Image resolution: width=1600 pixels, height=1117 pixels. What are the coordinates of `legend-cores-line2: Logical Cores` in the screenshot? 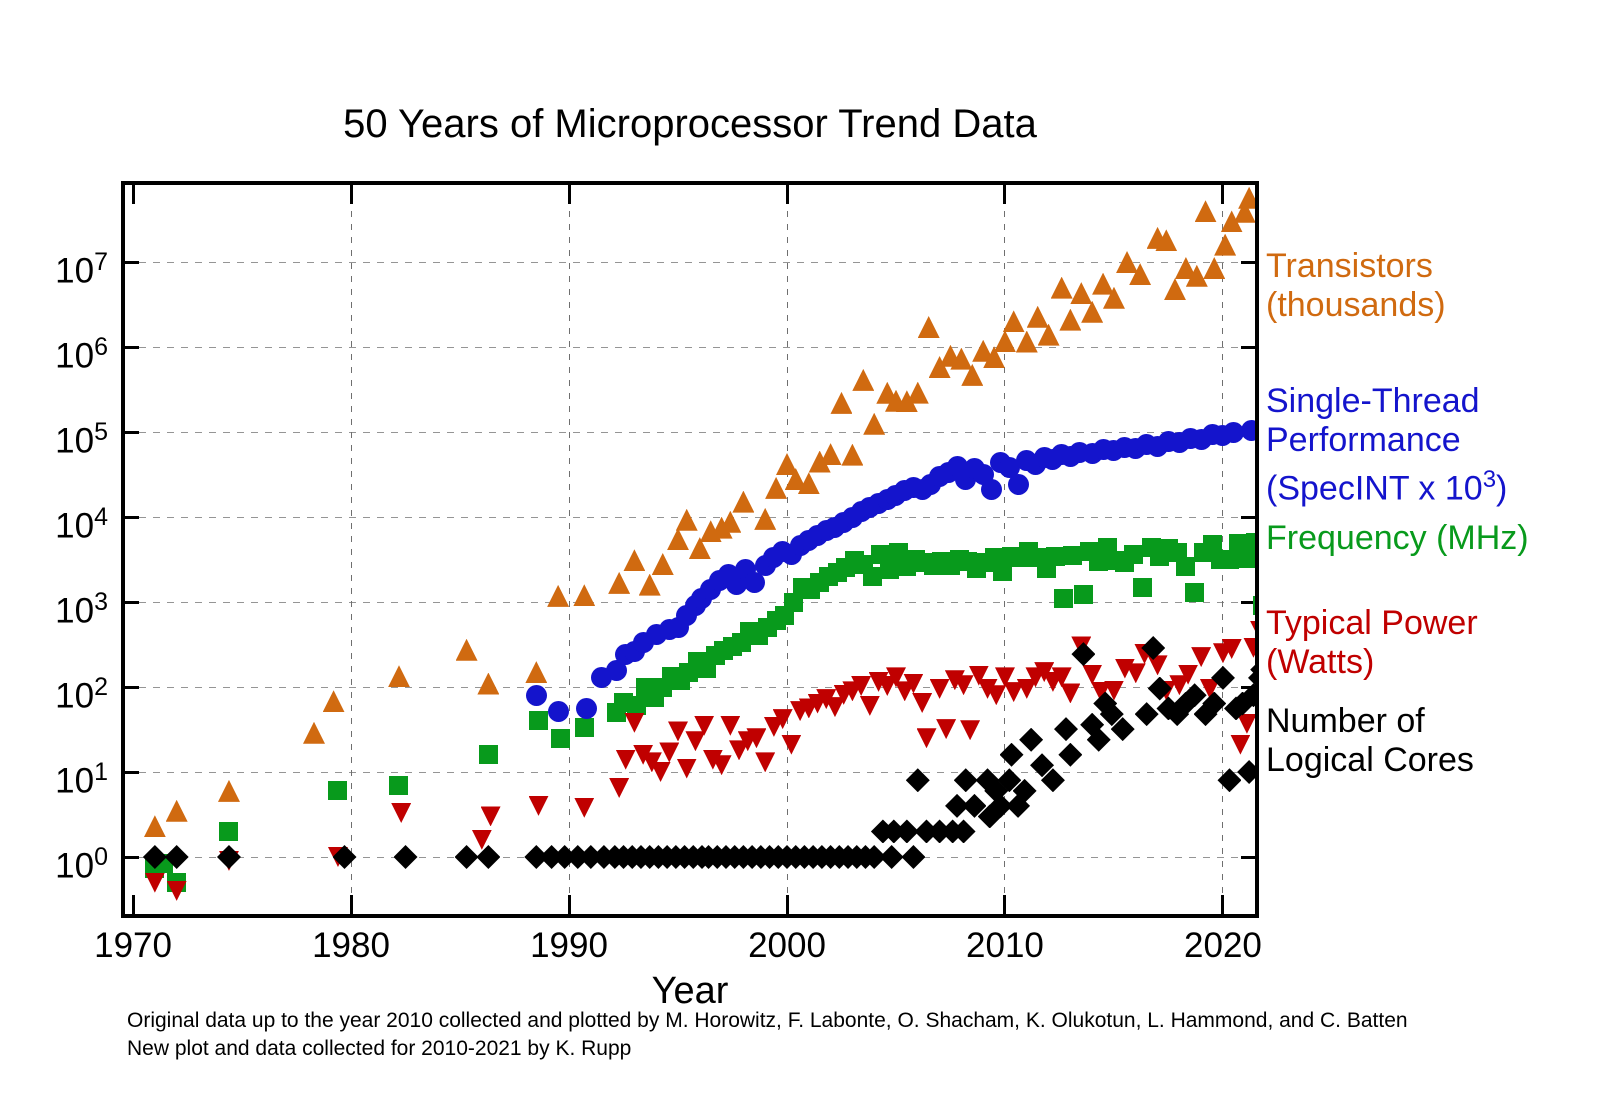 It's located at (1370, 760).